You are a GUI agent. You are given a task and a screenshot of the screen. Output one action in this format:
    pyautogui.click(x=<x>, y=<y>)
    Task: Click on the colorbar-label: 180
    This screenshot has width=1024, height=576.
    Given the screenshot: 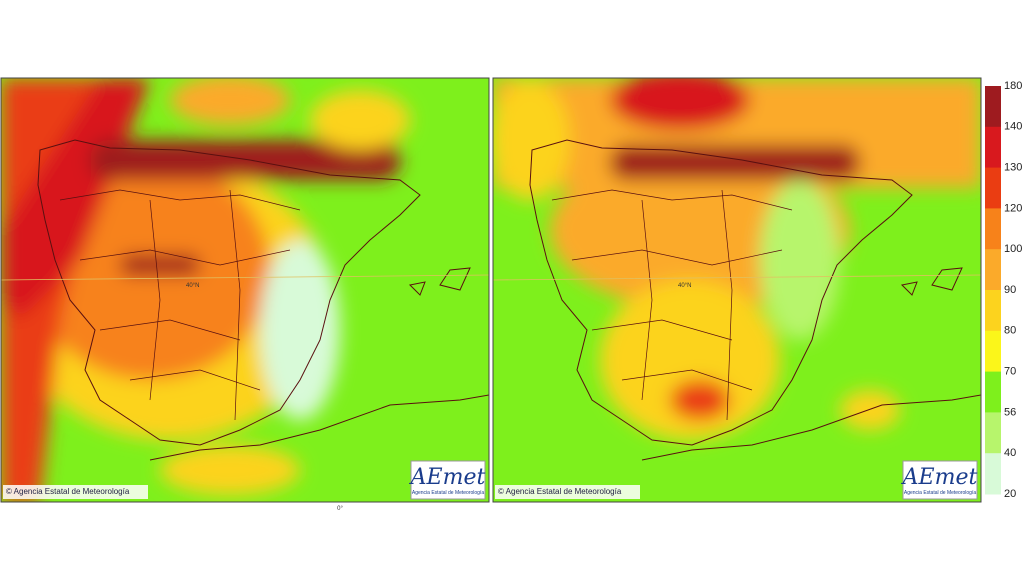 What is the action you would take?
    pyautogui.click(x=1013, y=86)
    